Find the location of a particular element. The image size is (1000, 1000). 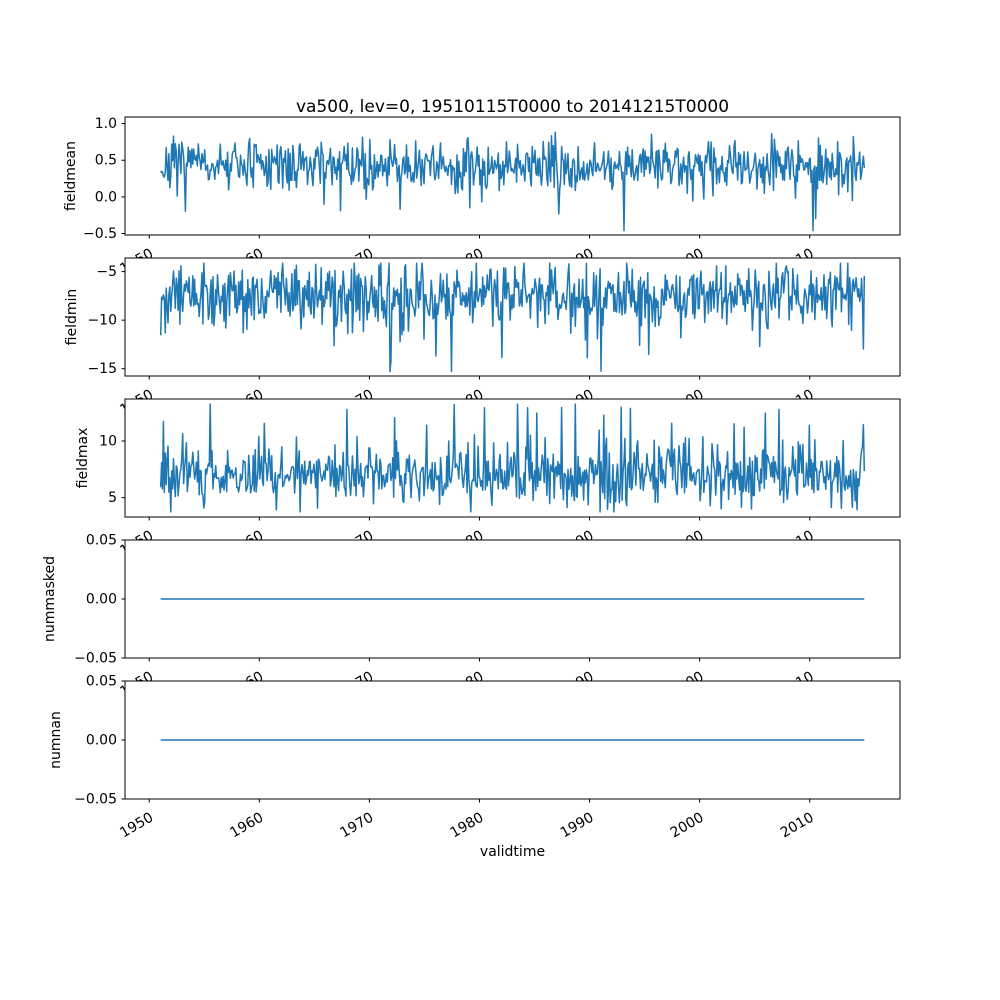

series-line-fieldmax is located at coordinates (512, 458).